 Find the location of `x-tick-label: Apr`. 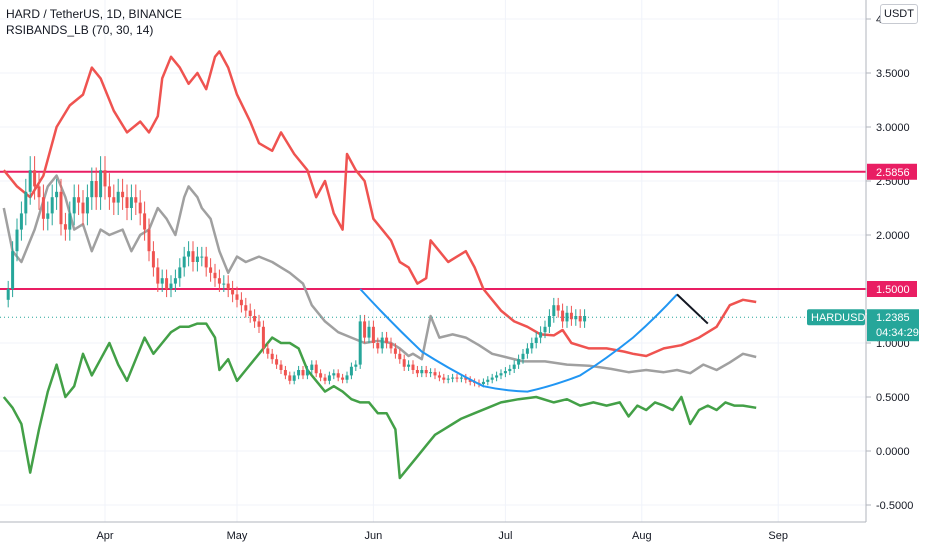

x-tick-label: Apr is located at coordinates (104, 536).